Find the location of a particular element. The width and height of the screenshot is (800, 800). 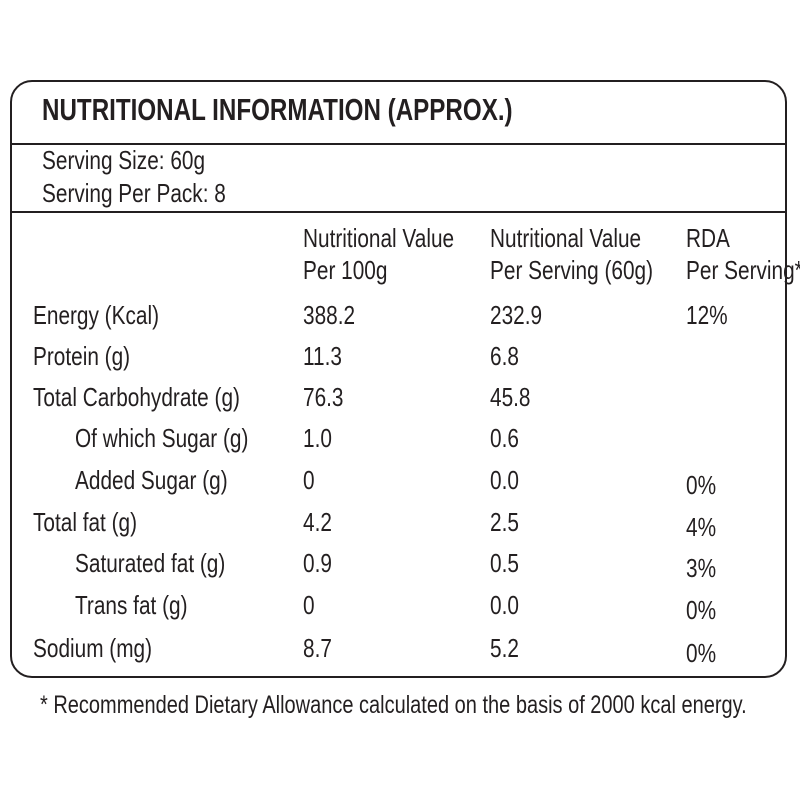

cell-value: 388.2 is located at coordinates (329, 315).